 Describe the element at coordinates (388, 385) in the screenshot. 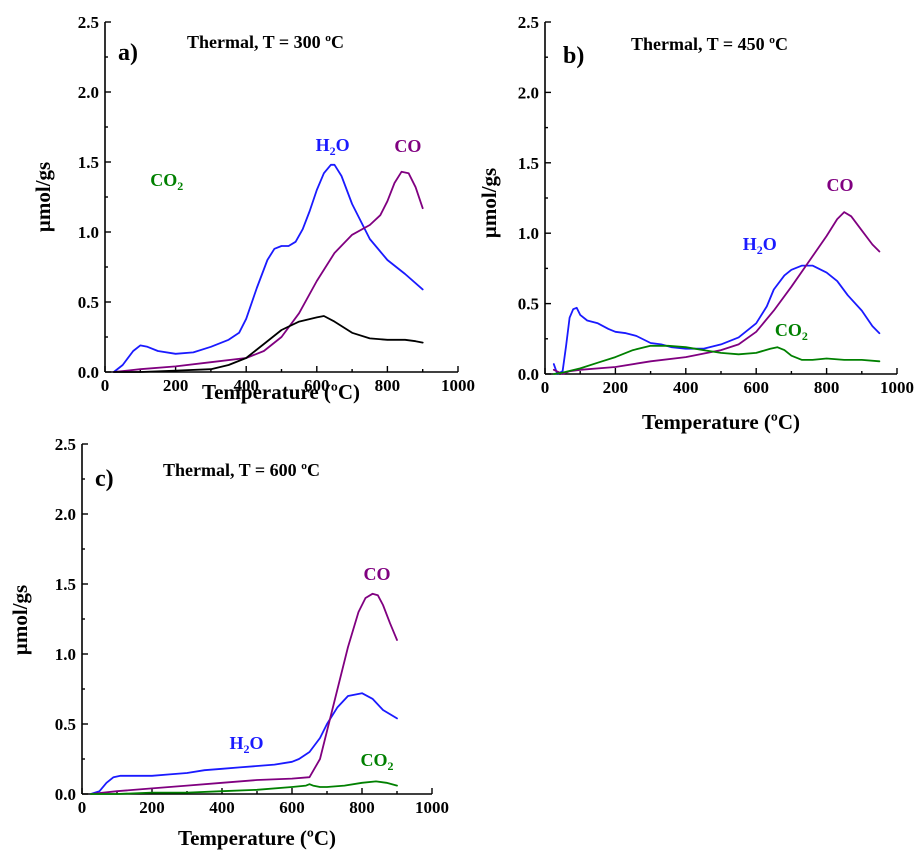

I see `panel-a-x-tick-label: 800` at that location.